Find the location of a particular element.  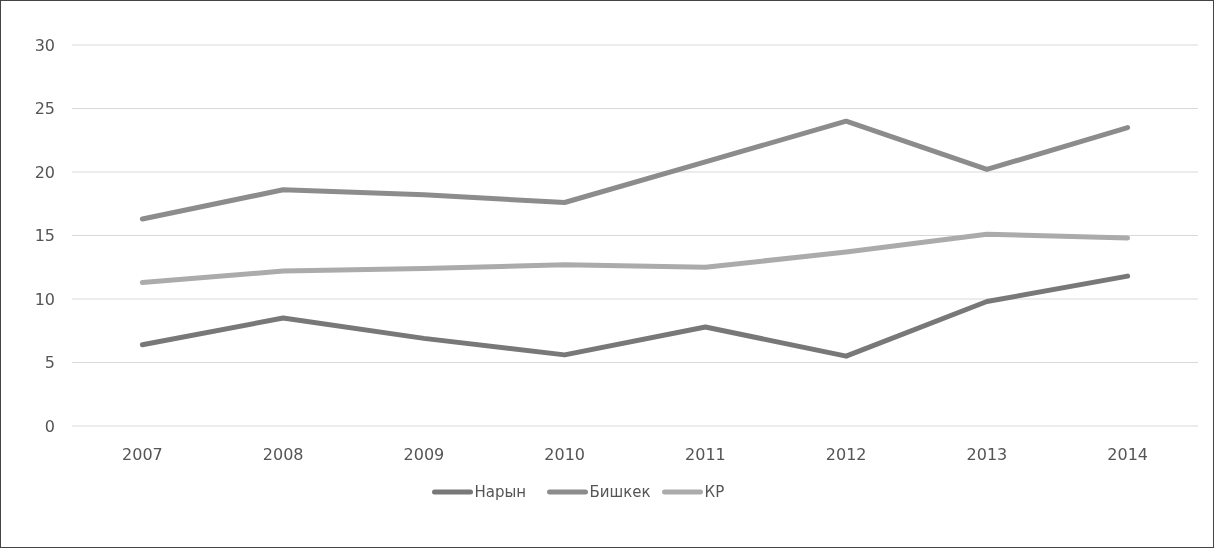

y-tick-label: 5 is located at coordinates (49, 363).